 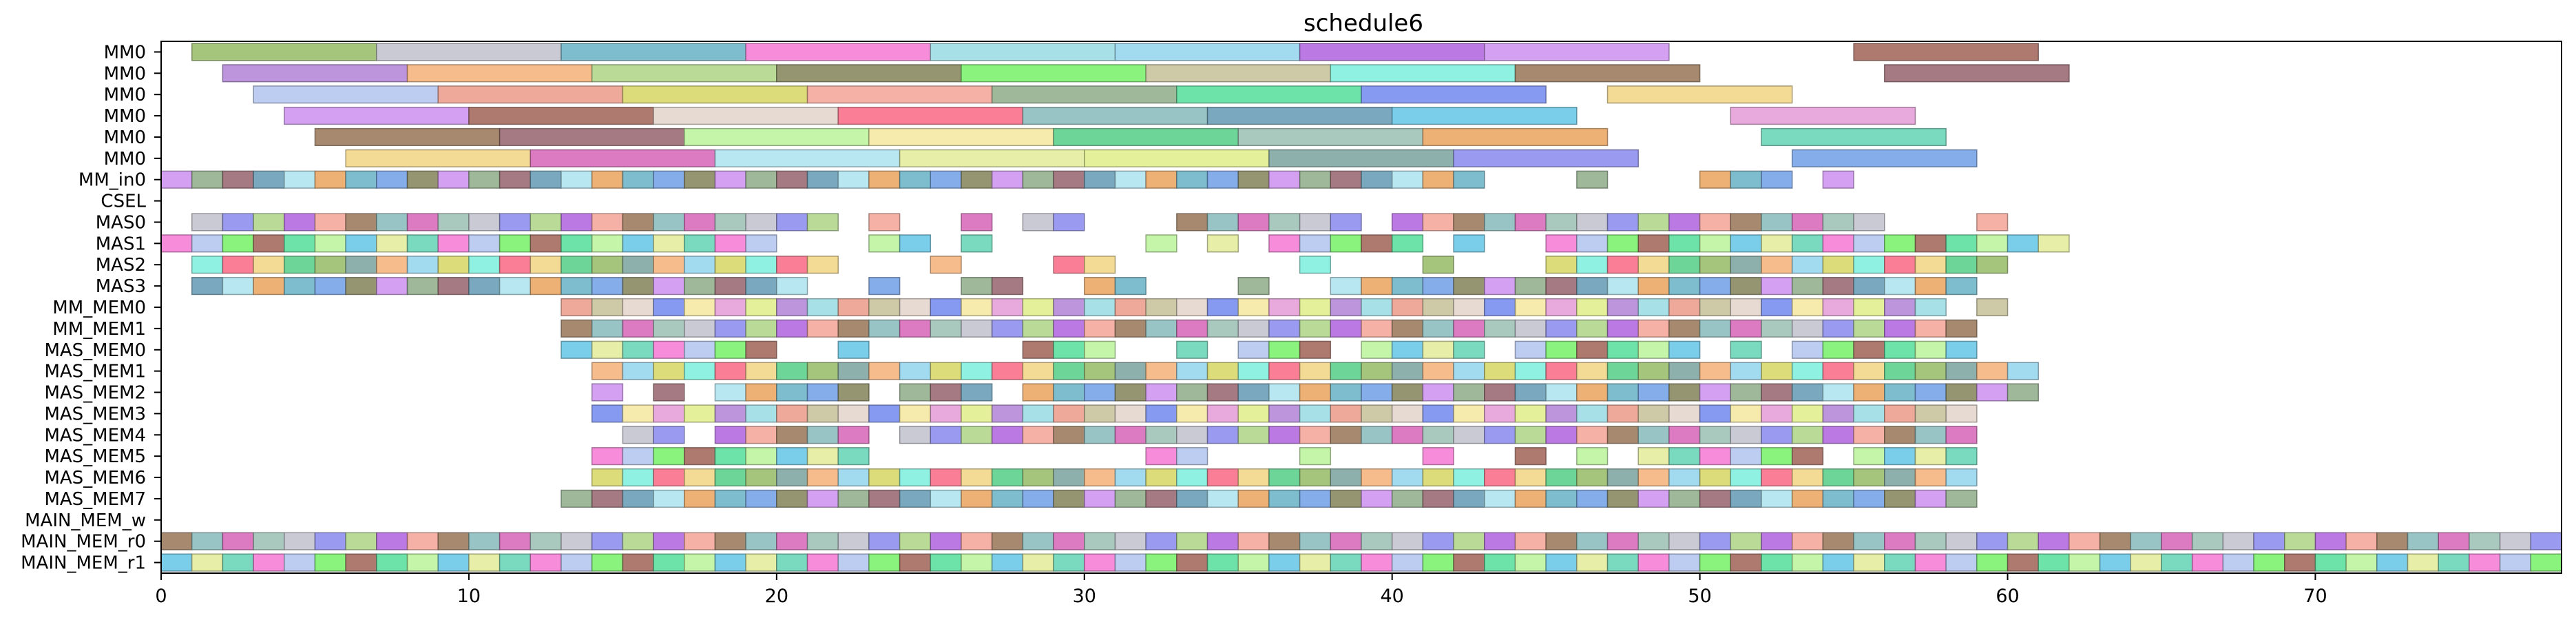 I want to click on x-tick-label: 70, so click(x=2315, y=596).